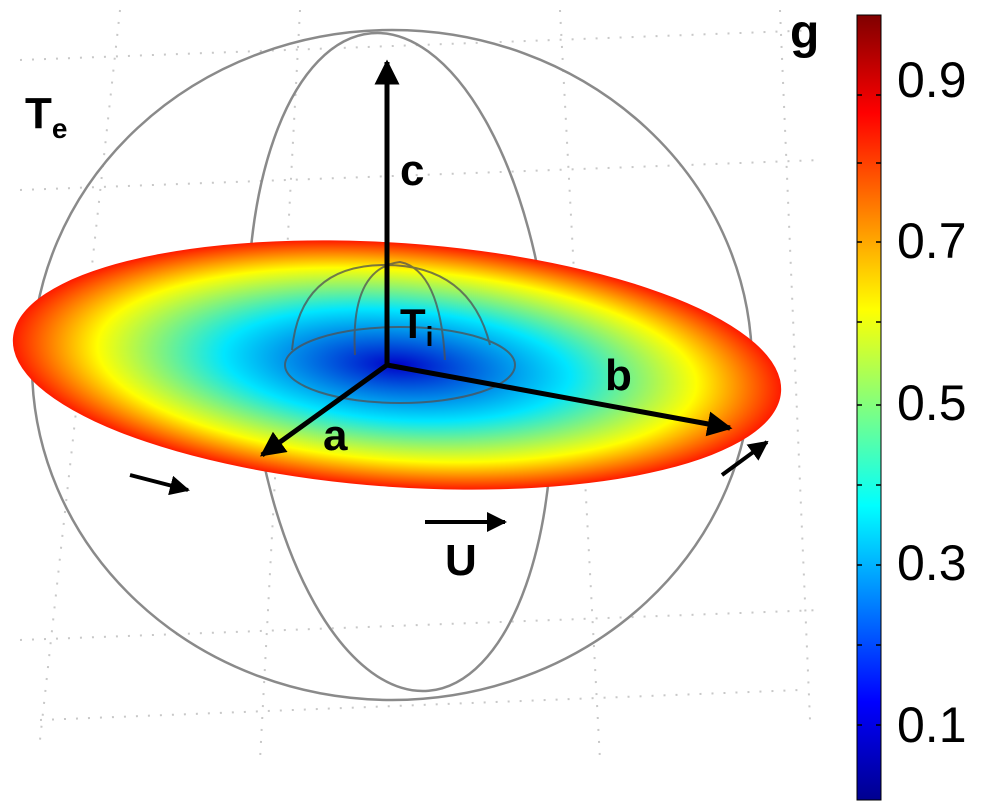 Image resolution: width=981 pixels, height=802 pixels. I want to click on colorbar-scale, so click(869, 407).